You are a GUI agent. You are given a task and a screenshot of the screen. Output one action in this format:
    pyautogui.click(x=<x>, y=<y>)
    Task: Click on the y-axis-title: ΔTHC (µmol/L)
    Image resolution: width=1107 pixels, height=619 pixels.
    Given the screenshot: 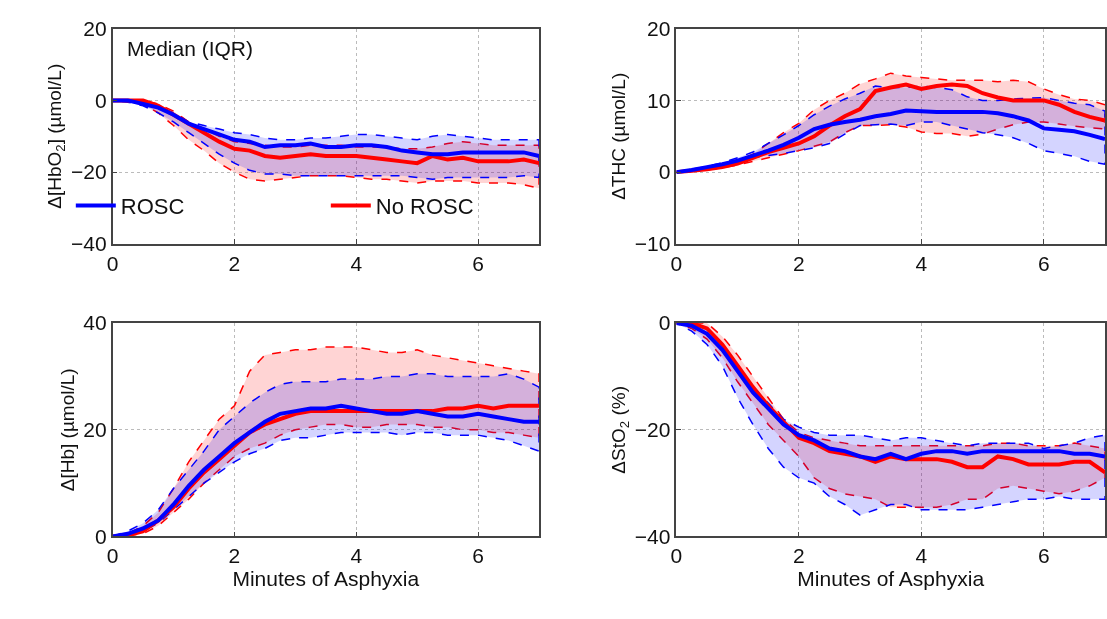 What is the action you would take?
    pyautogui.click(x=619, y=136)
    